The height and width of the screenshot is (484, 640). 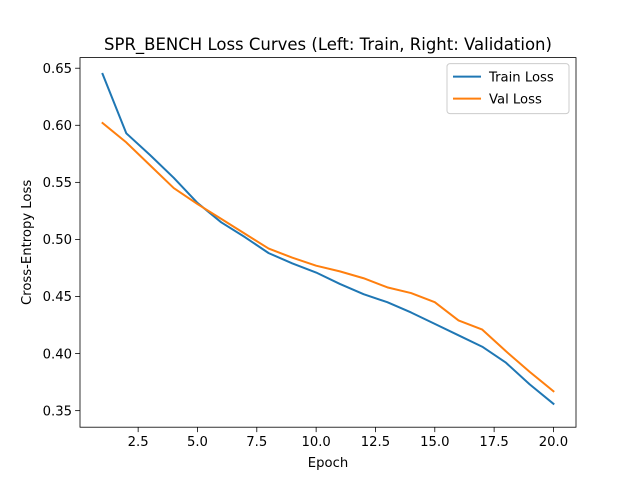 What do you see at coordinates (57, 126) in the screenshot?
I see `y-tick-label: 0.60` at bounding box center [57, 126].